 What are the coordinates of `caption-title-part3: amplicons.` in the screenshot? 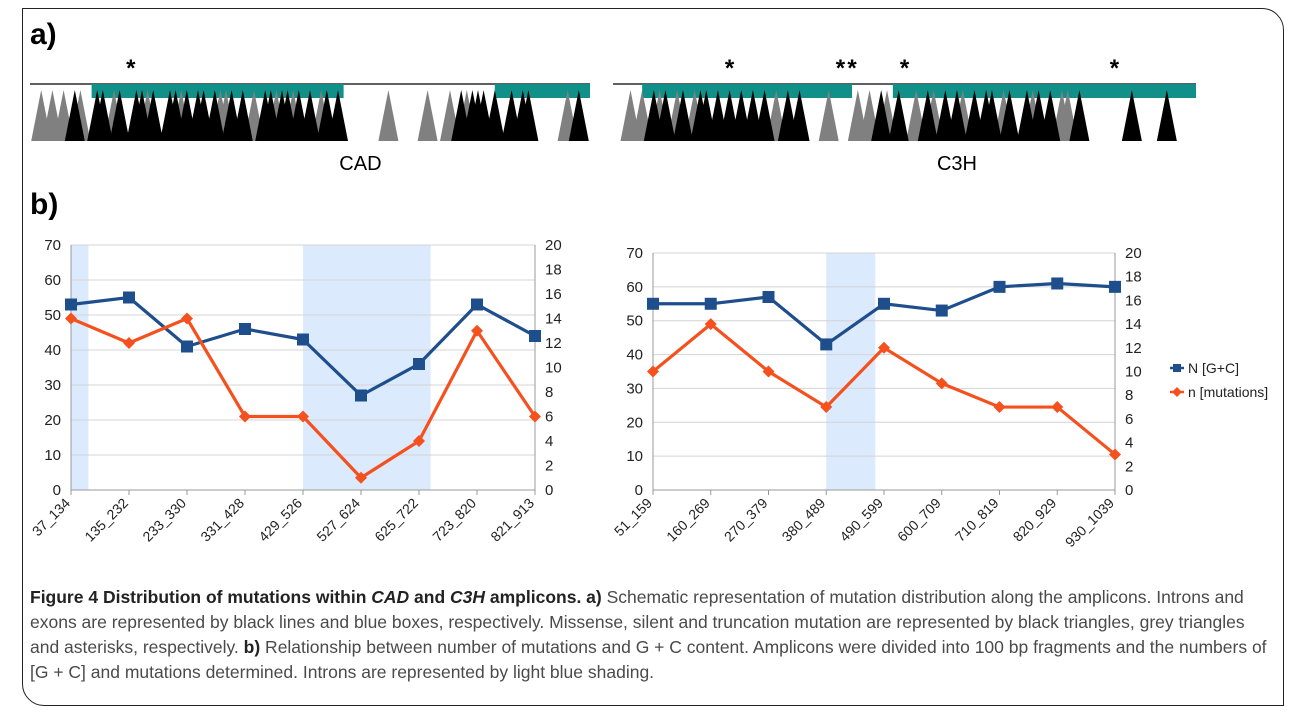 It's located at (533, 597).